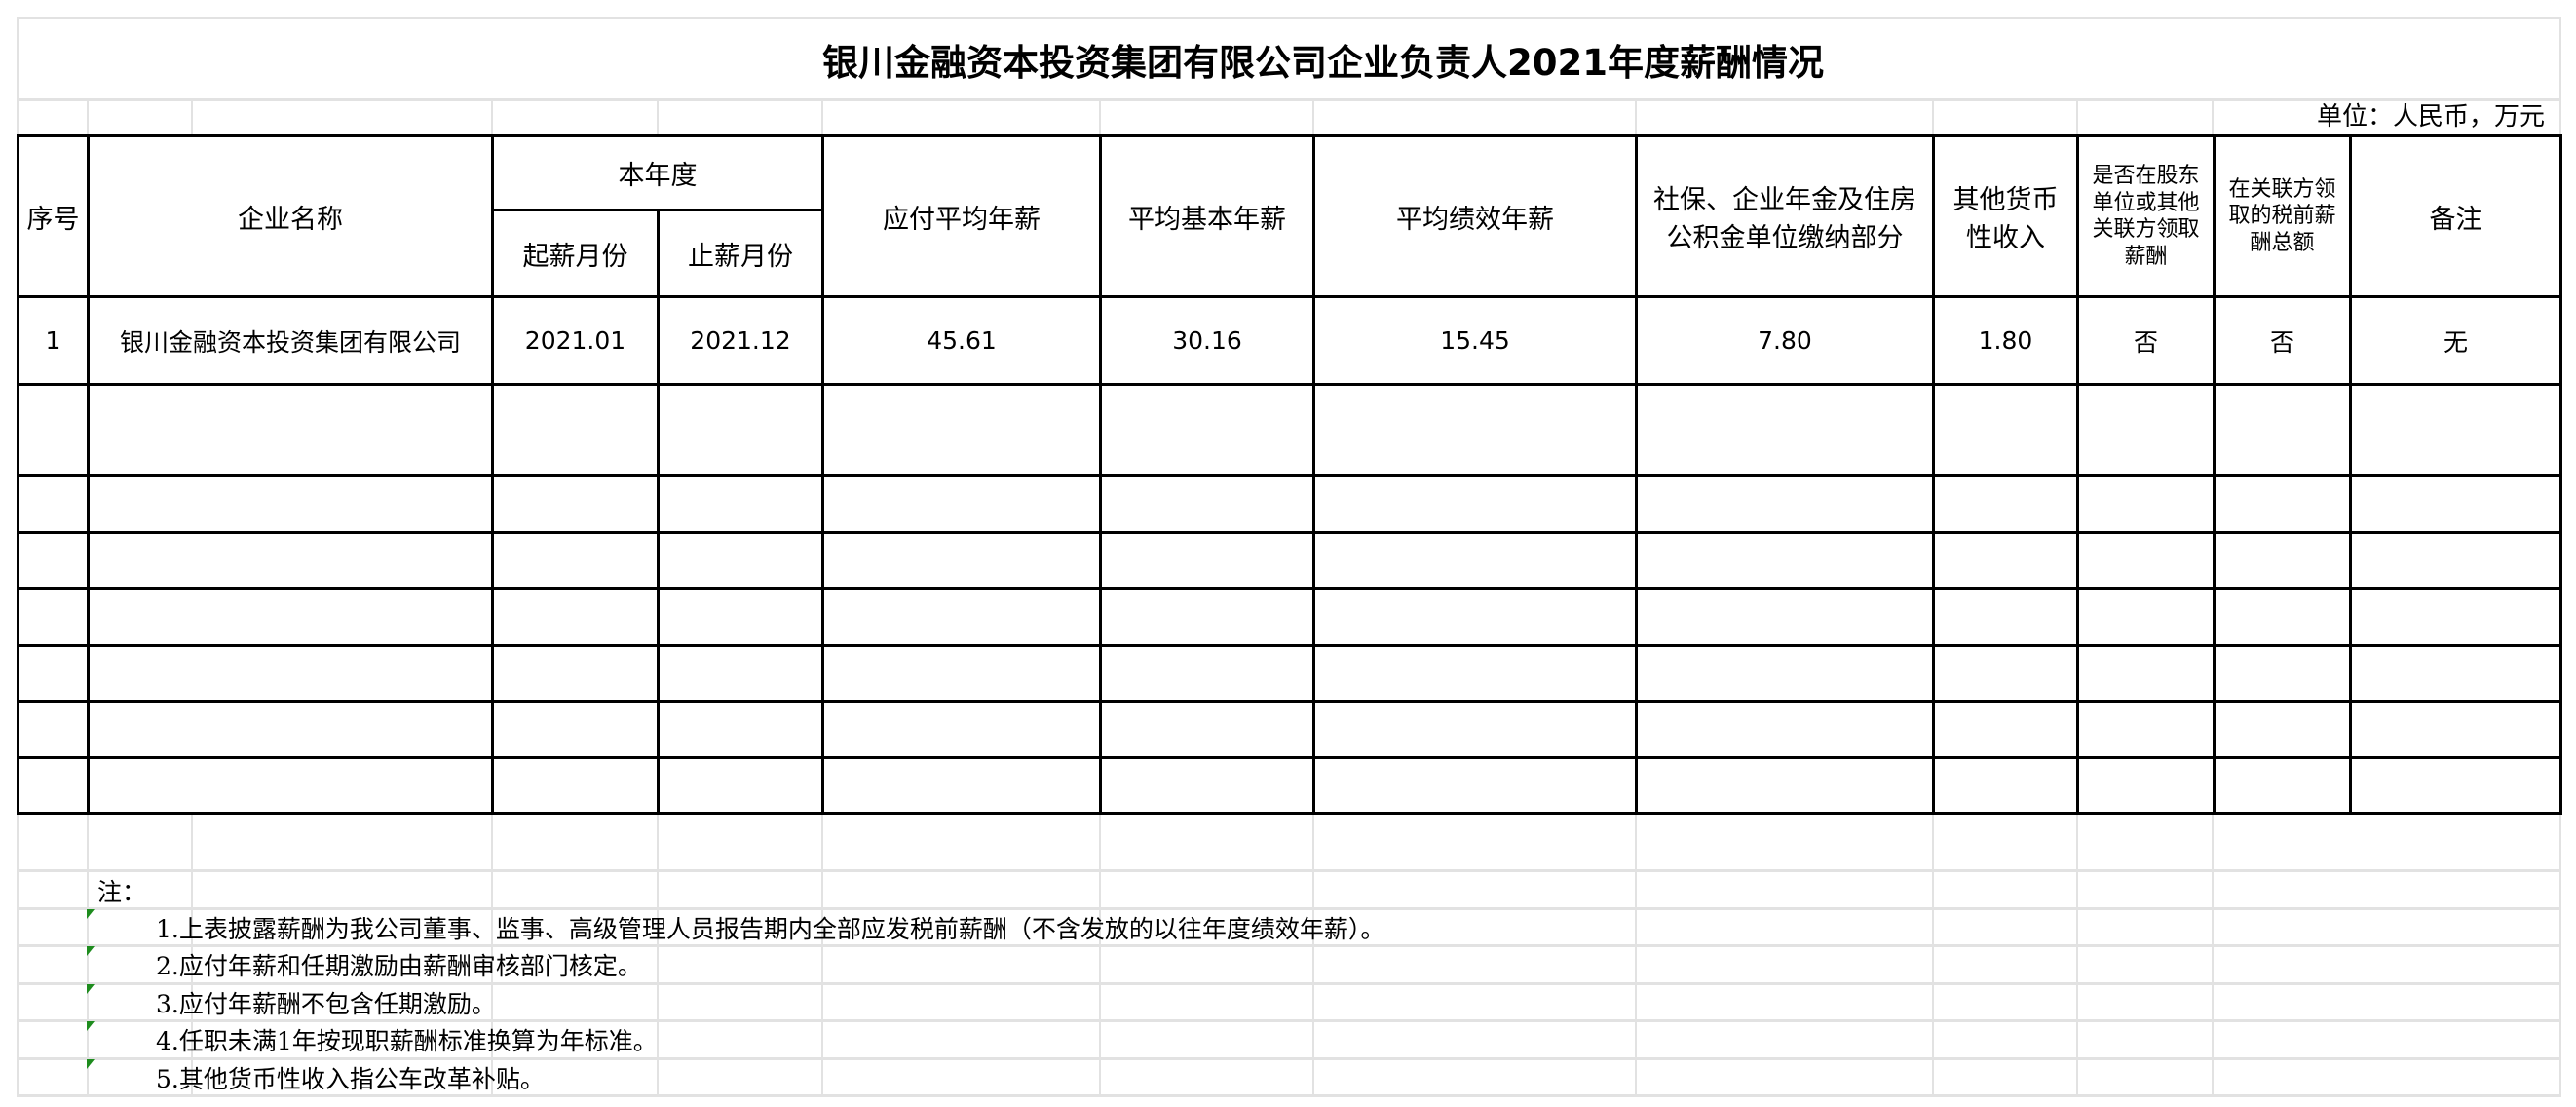  I want to click on header-seq: 序号, so click(53, 216).